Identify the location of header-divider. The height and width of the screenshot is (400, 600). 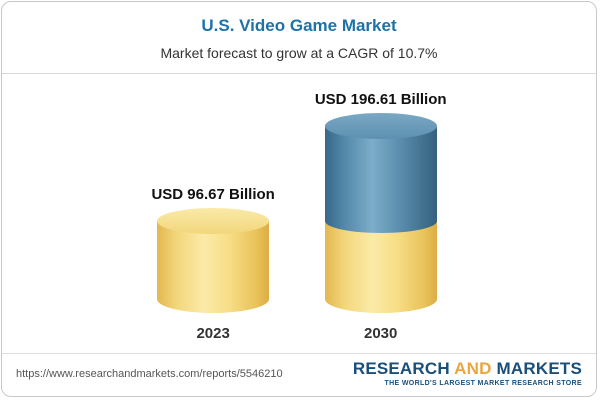
(299, 73).